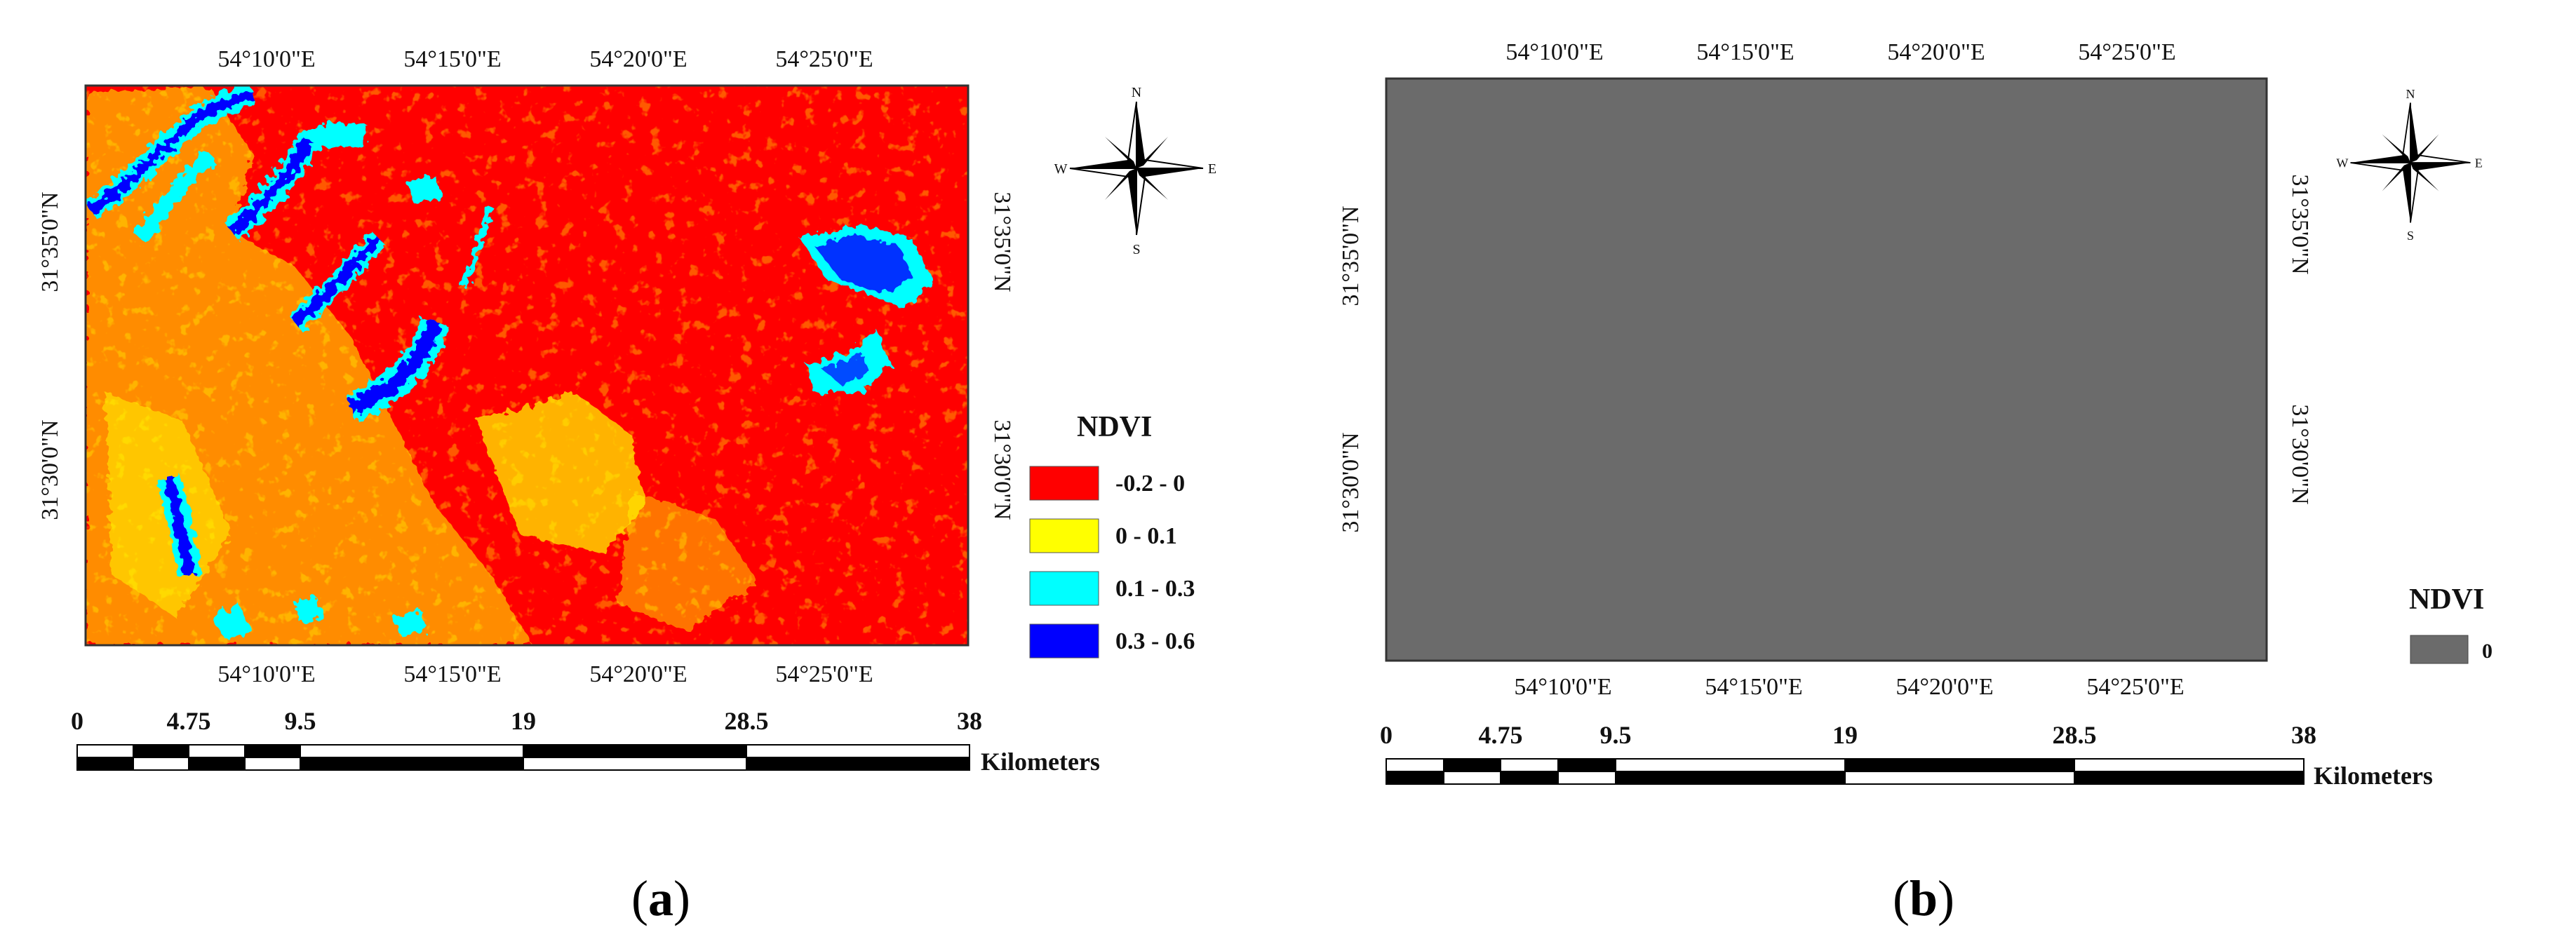  I want to click on ndvi-class-high-channels, so click(290, 332).